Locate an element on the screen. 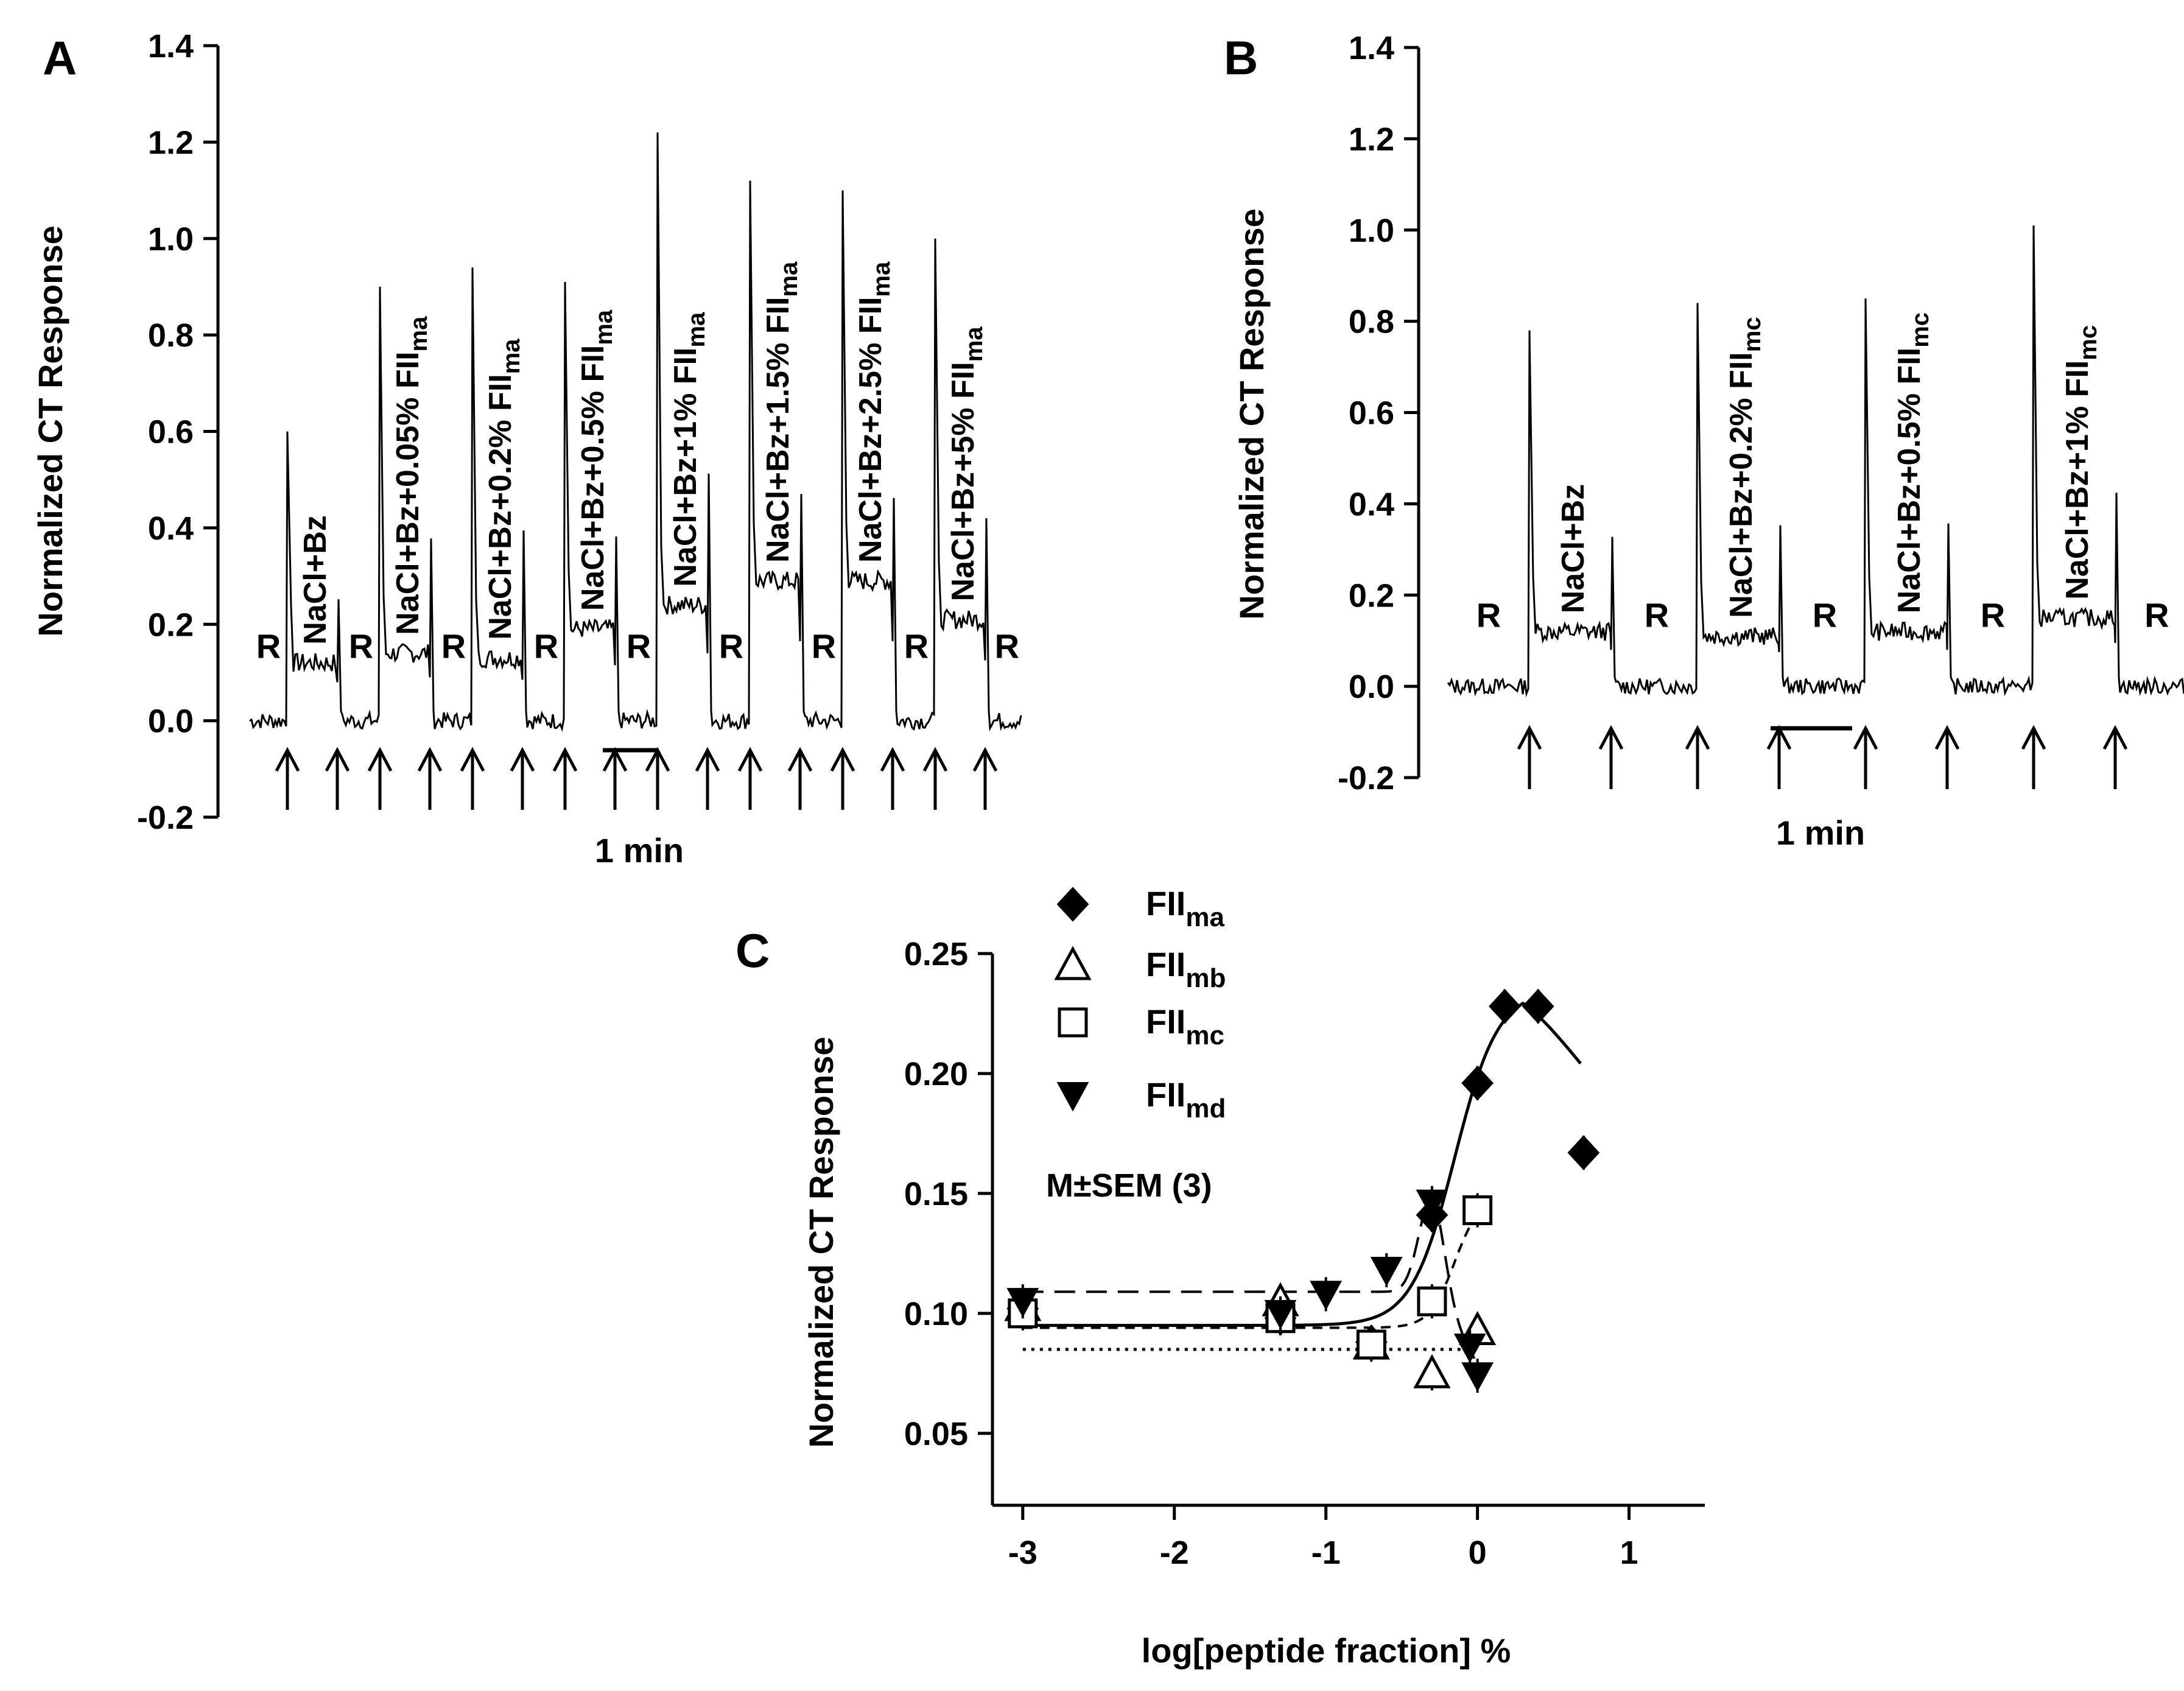 This screenshot has width=2184, height=1691. panel-a-trace-group is located at coordinates (635, 432).